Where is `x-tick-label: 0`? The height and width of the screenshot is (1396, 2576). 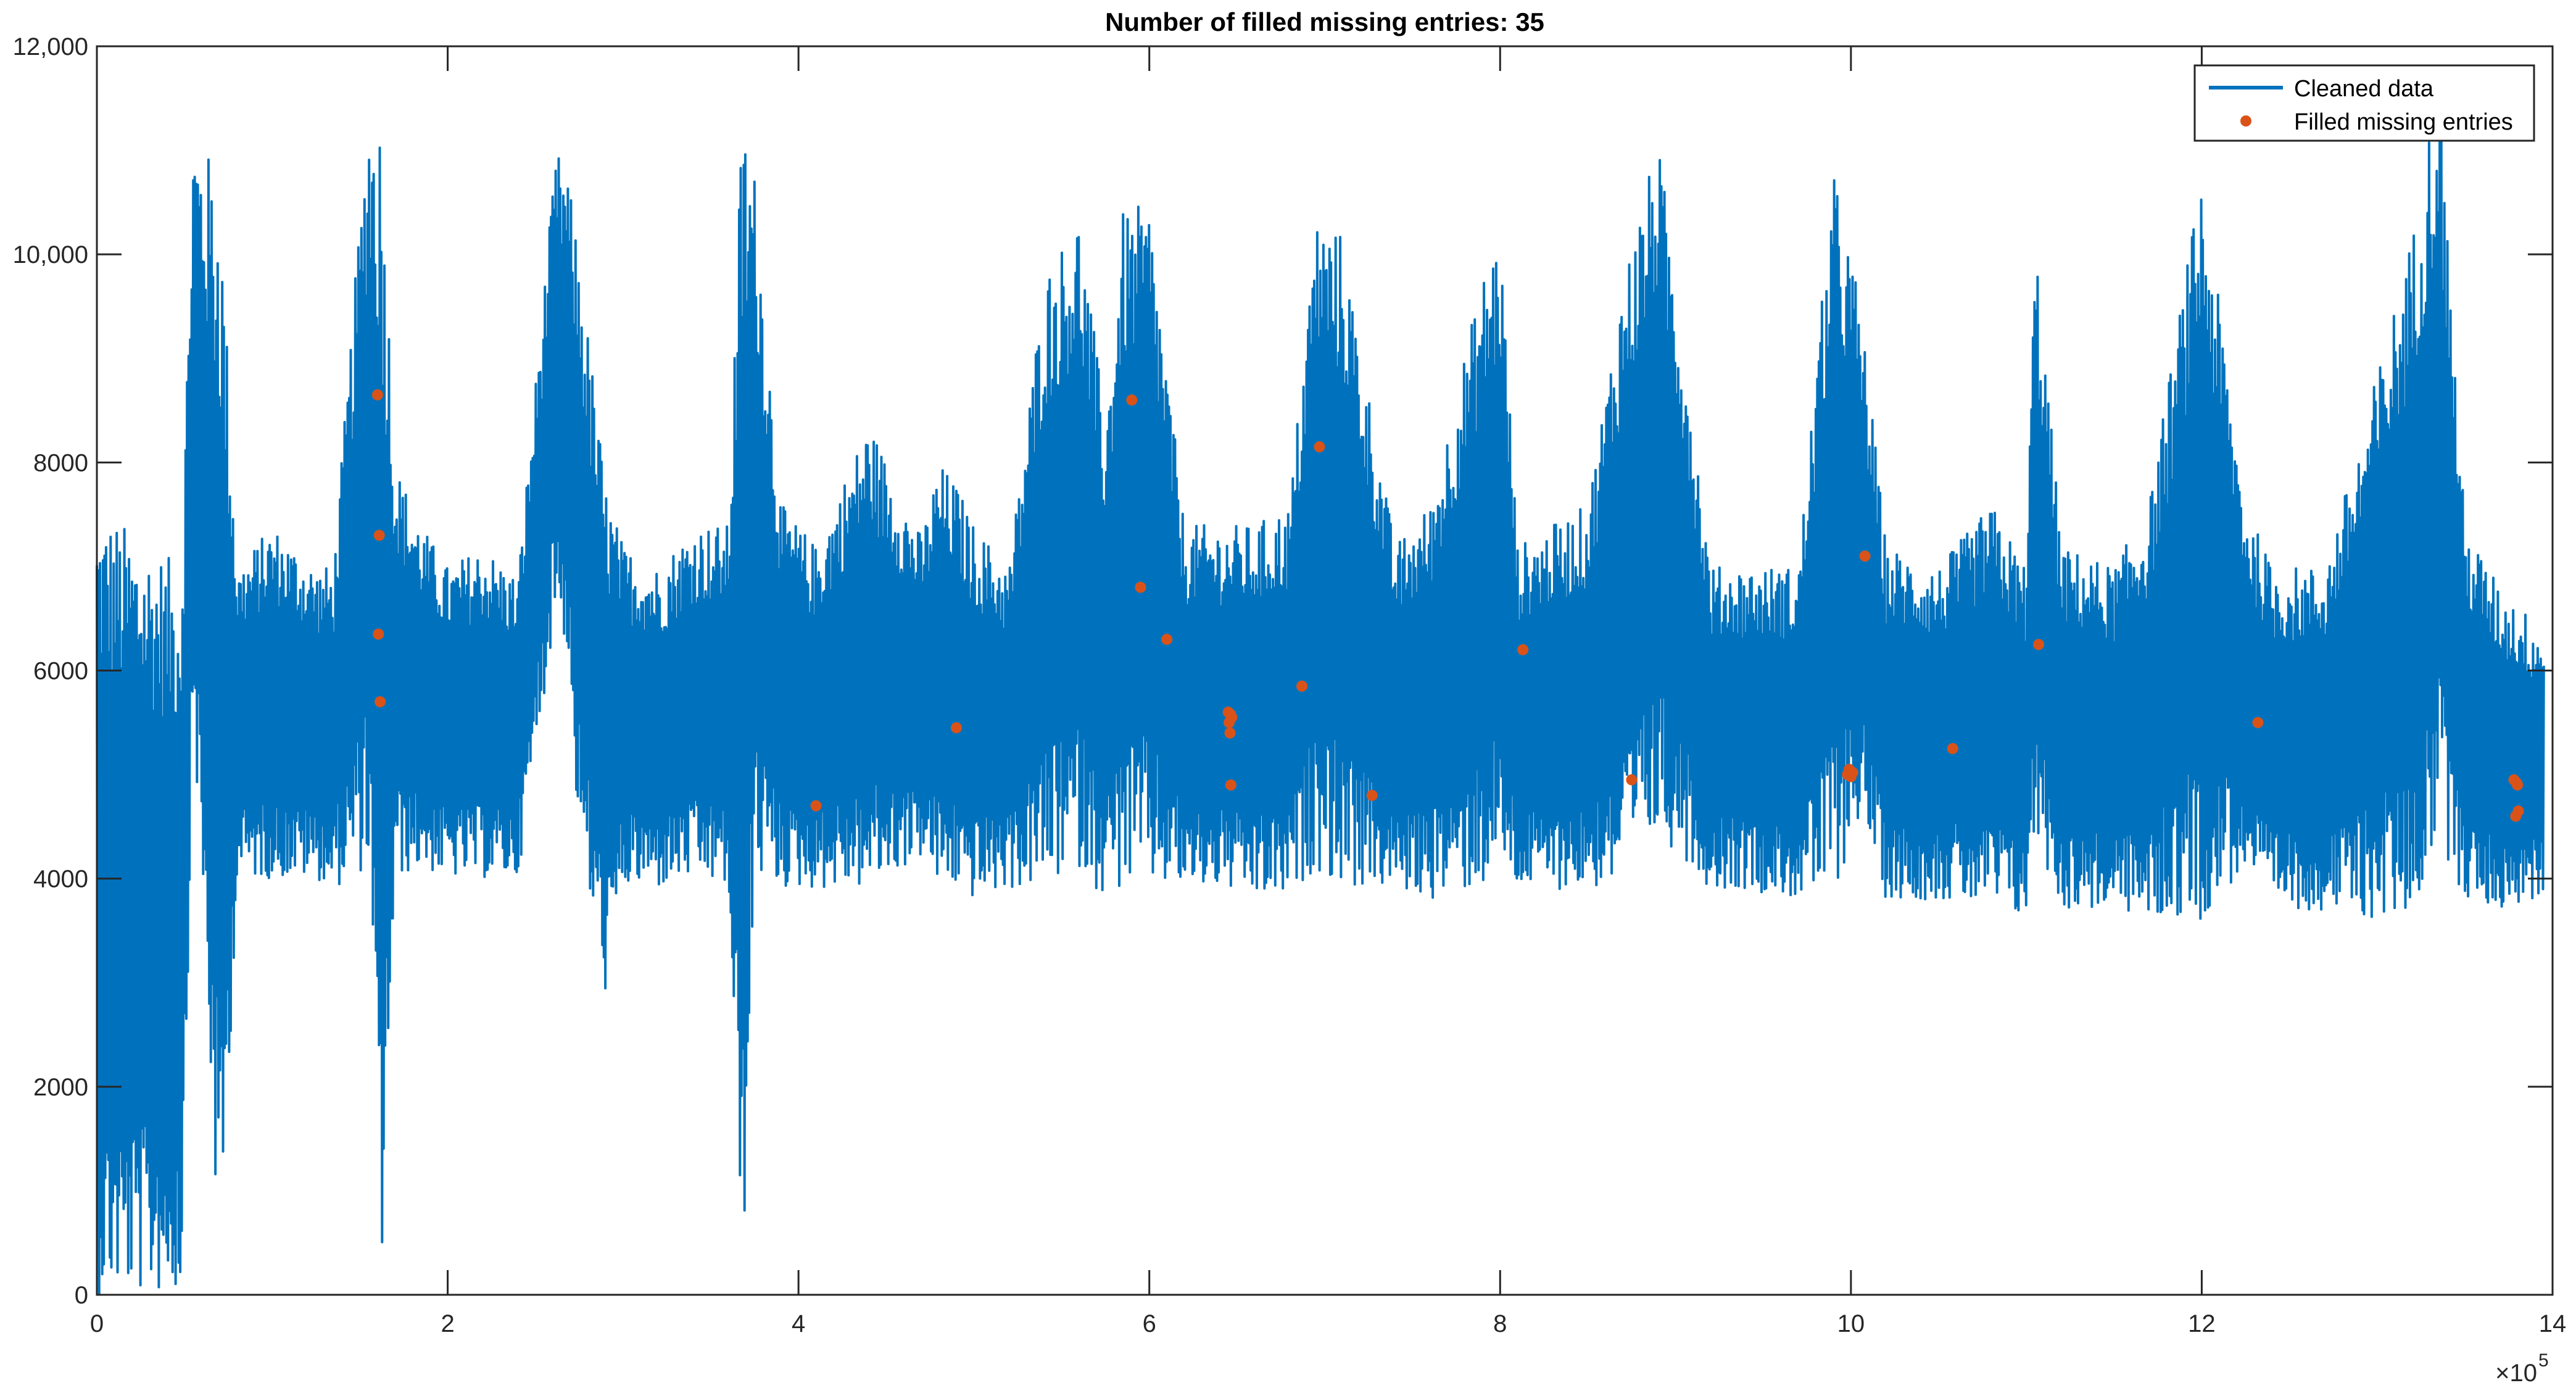 x-tick-label: 0 is located at coordinates (97, 1323).